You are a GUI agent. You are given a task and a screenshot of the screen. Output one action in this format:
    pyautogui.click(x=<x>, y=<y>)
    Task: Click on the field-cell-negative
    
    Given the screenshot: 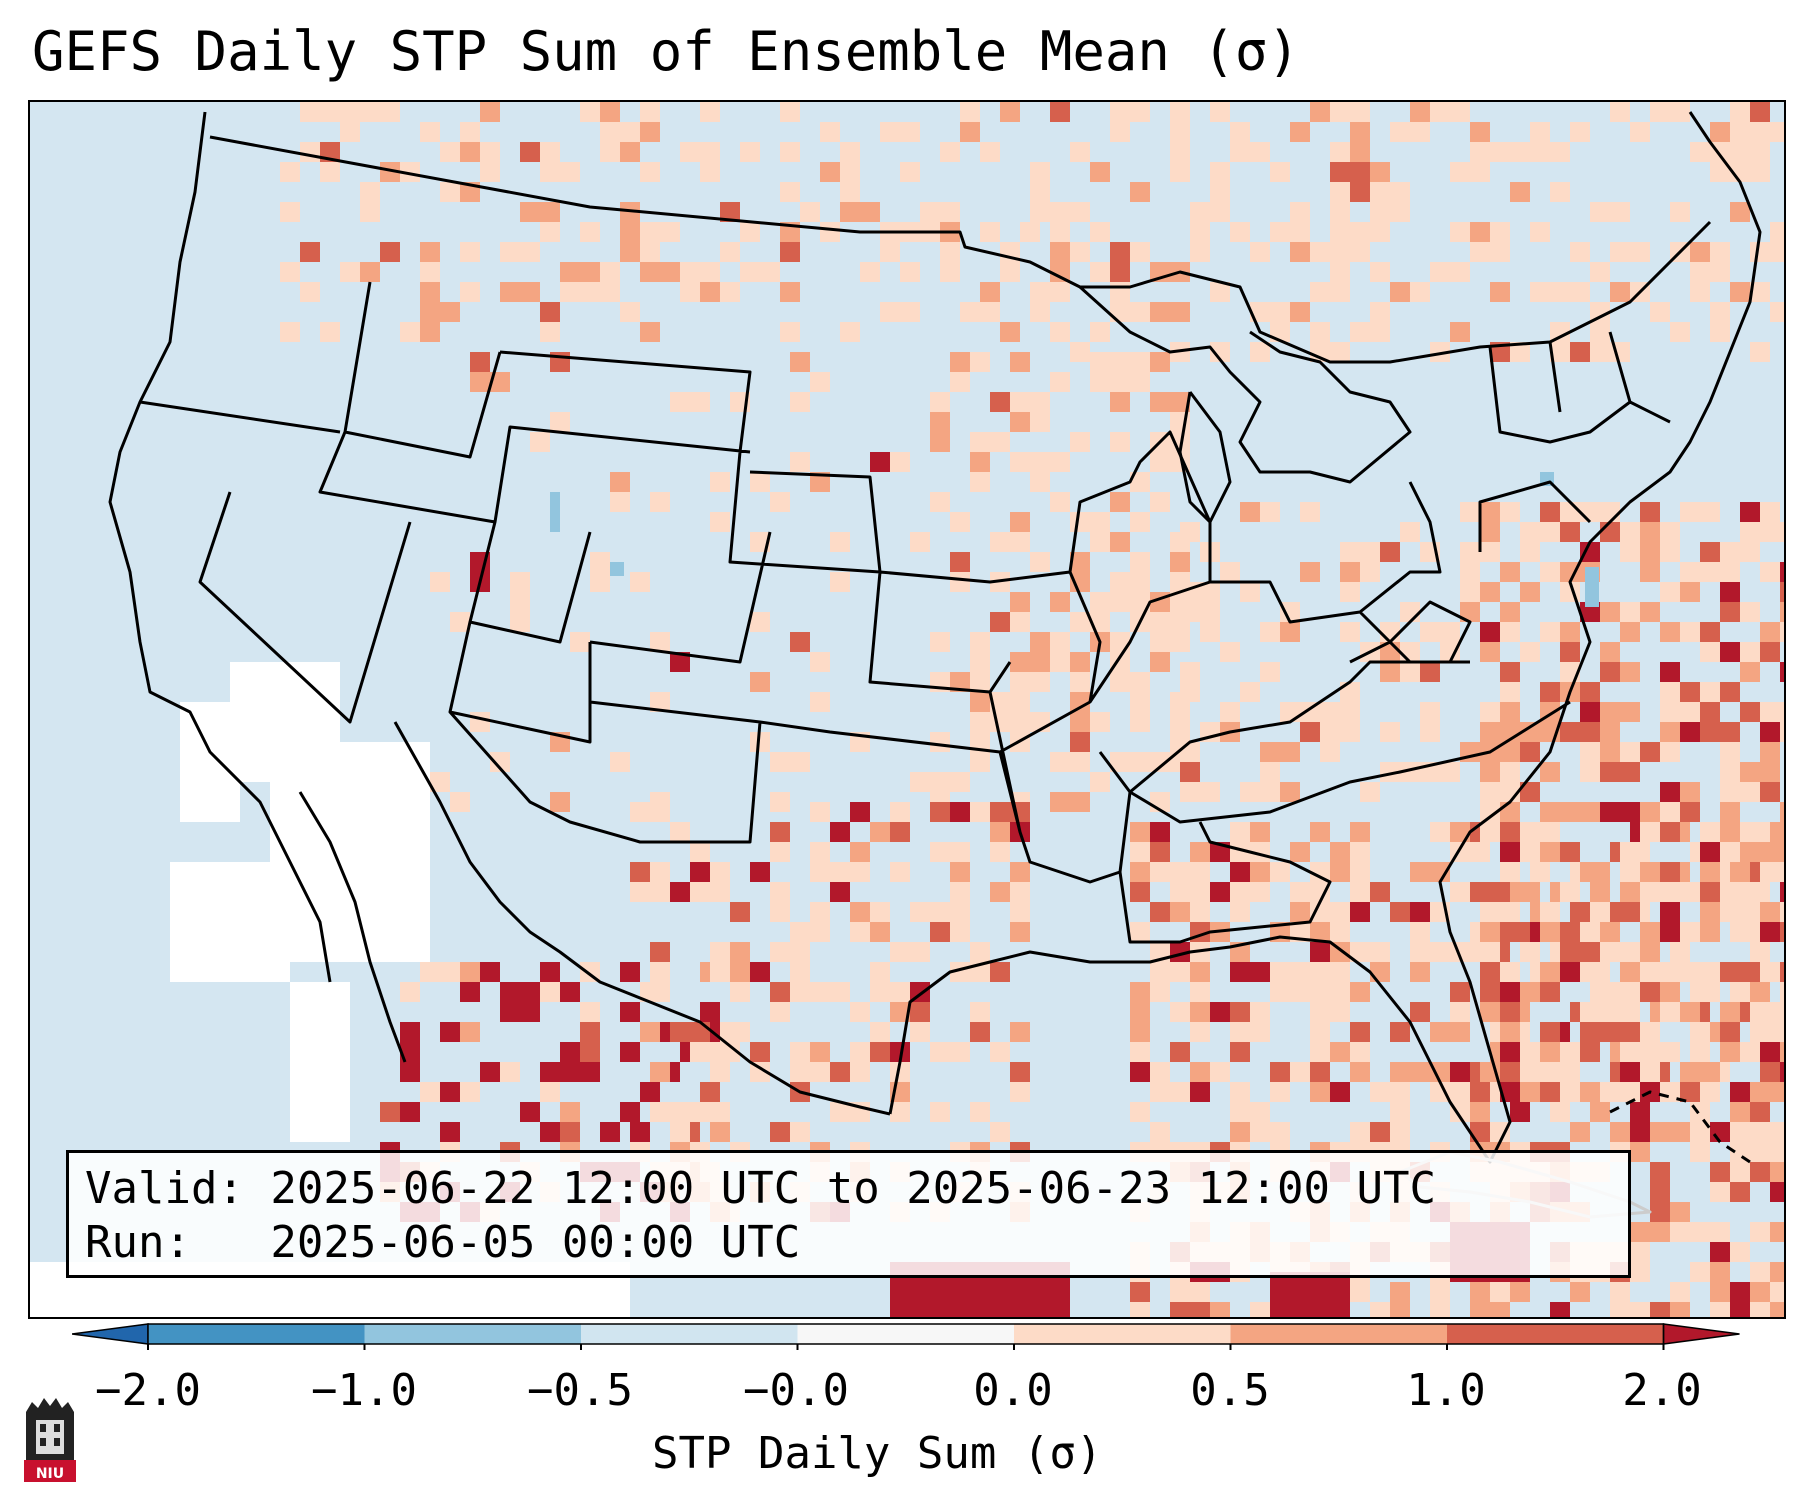 What is the action you would take?
    pyautogui.click(x=617, y=569)
    